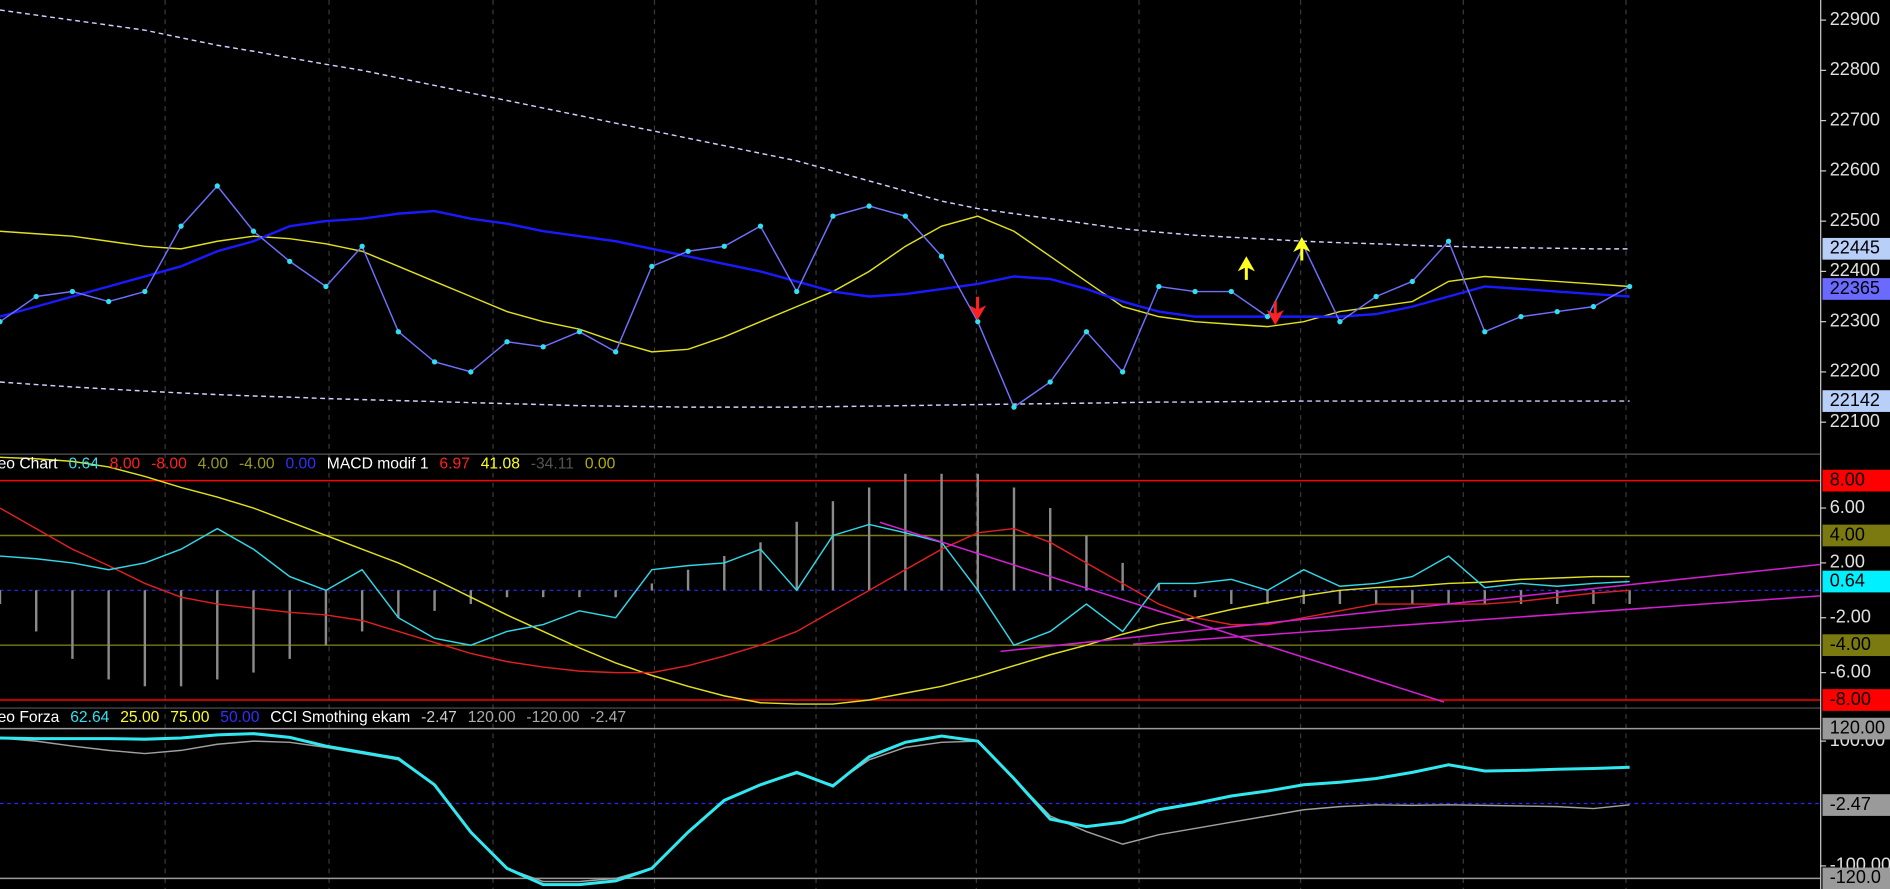 The height and width of the screenshot is (889, 1890). What do you see at coordinates (1246, 268) in the screenshot?
I see `up-arrow` at bounding box center [1246, 268].